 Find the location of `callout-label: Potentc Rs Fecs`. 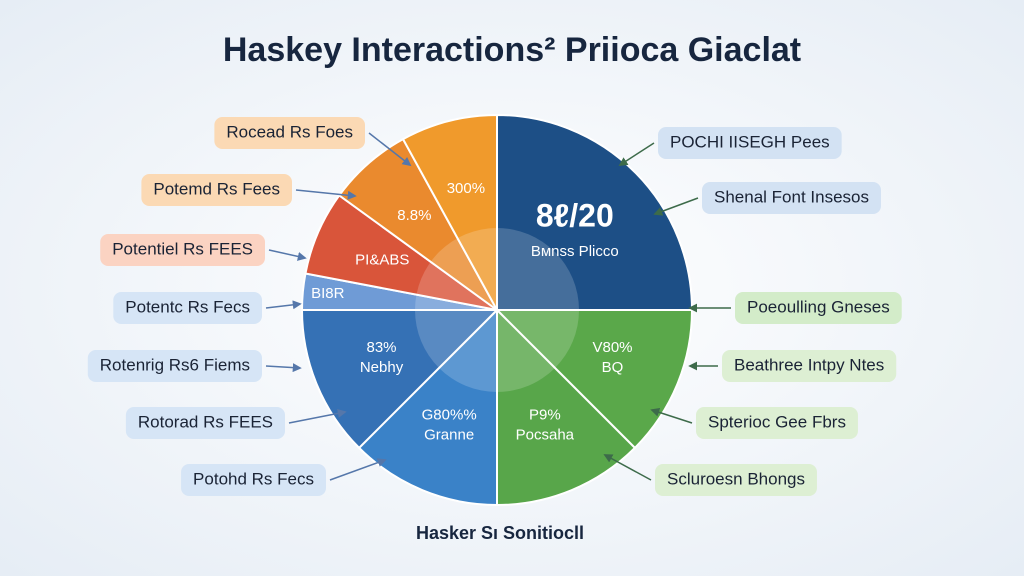

callout-label: Potentc Rs Fecs is located at coordinates (187, 306).